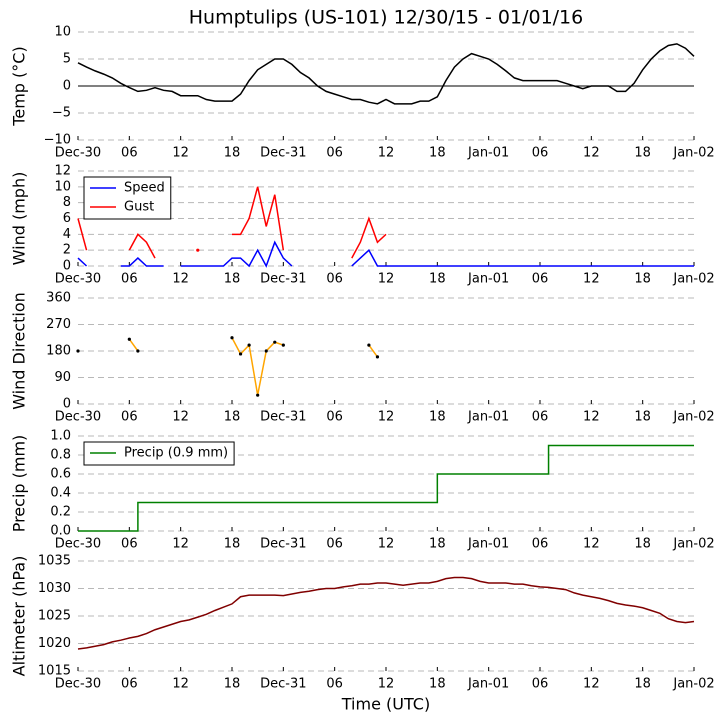  I want to click on y-tick-label: 1035, so click(54, 561).